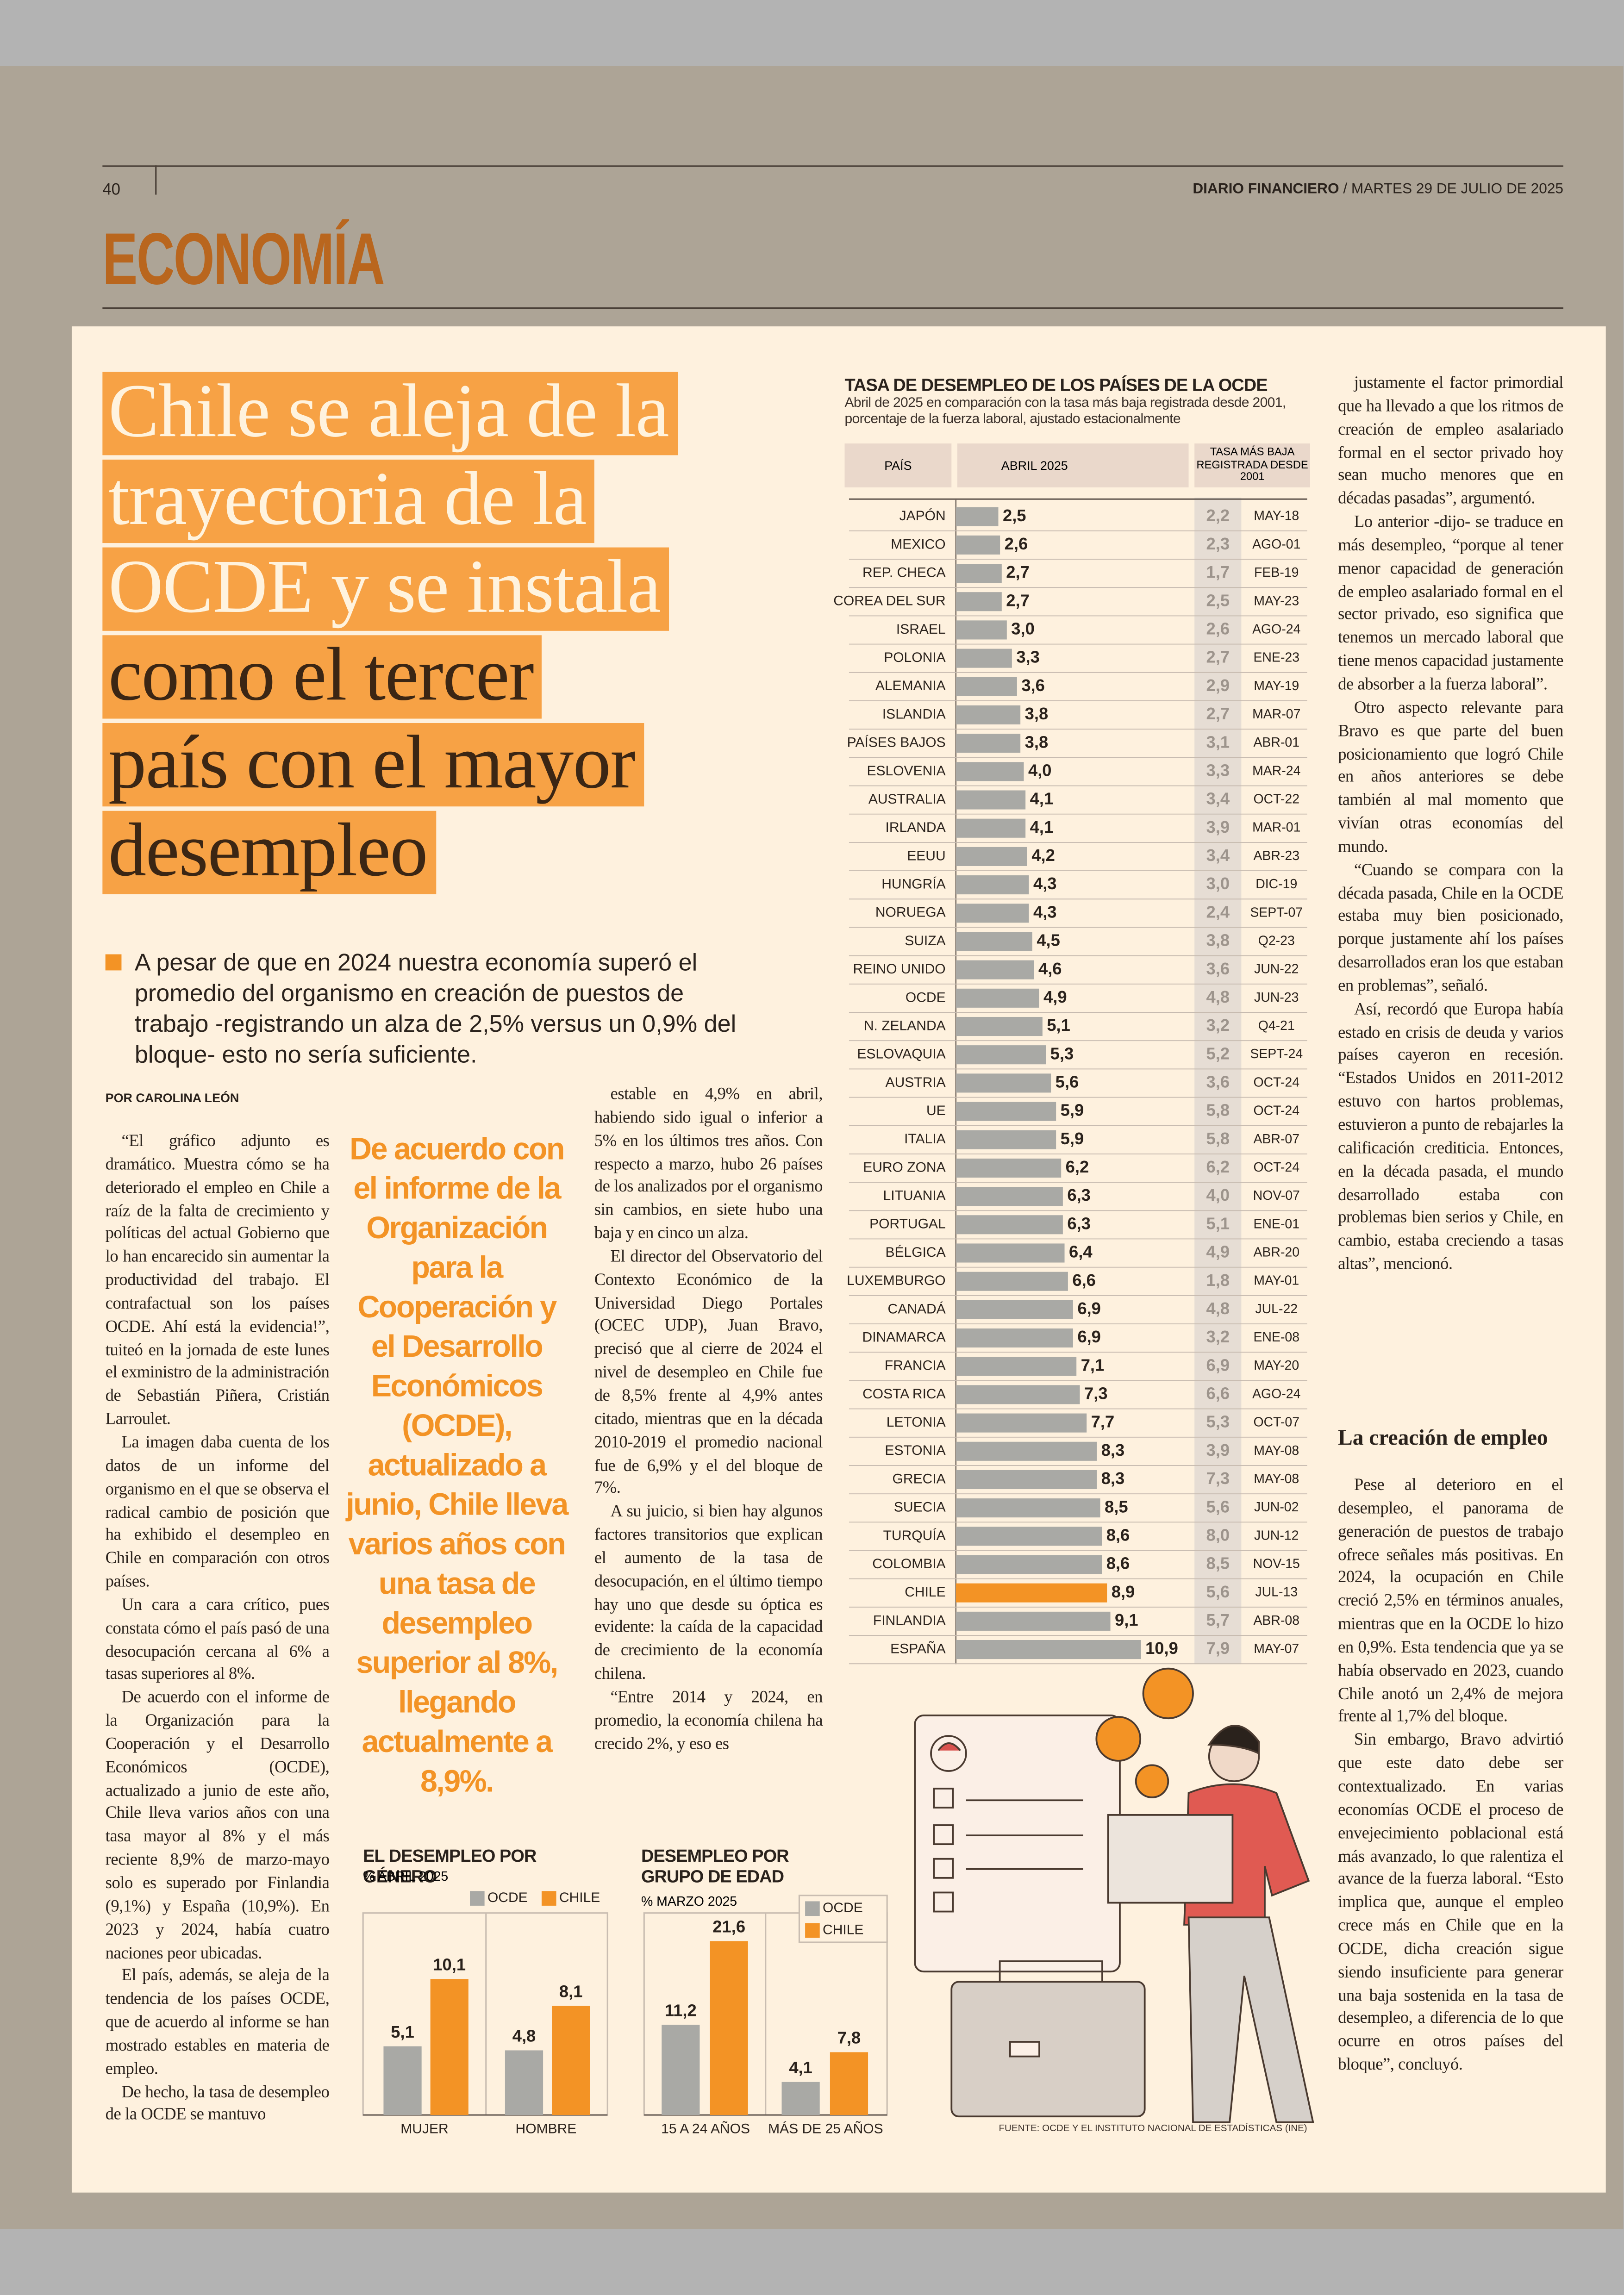  I want to click on category-label: PAÍSES BAJOS, so click(896, 742).